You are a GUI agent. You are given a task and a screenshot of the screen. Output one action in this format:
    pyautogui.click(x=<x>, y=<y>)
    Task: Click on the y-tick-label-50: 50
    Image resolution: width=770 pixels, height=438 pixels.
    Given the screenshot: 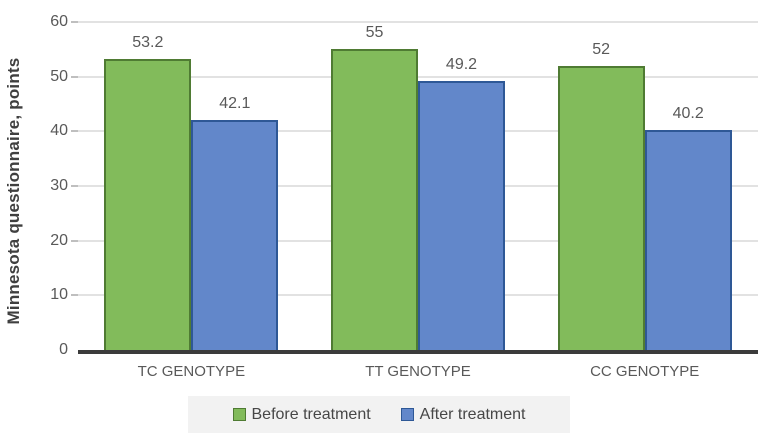 What is the action you would take?
    pyautogui.click(x=59, y=76)
    